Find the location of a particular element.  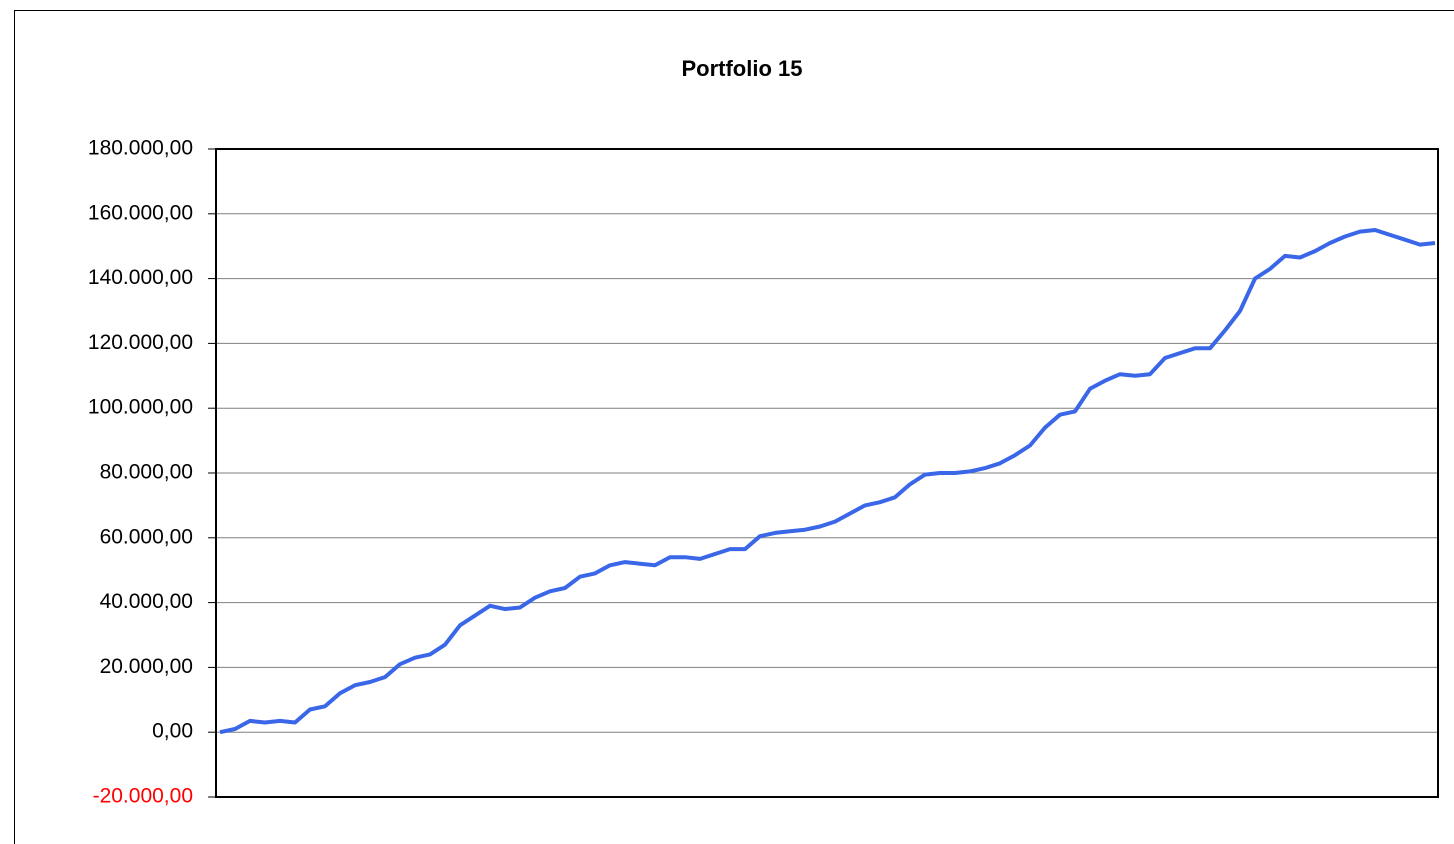

y-tick-label: 180.000,00 is located at coordinates (140, 148).